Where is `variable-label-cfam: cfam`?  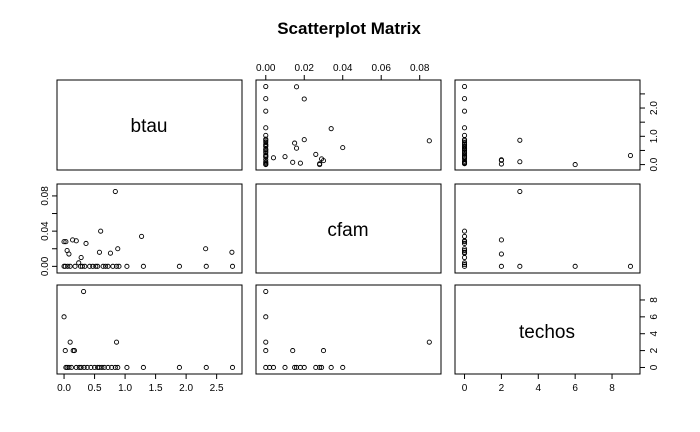
variable-label-cfam: cfam is located at coordinates (347, 230).